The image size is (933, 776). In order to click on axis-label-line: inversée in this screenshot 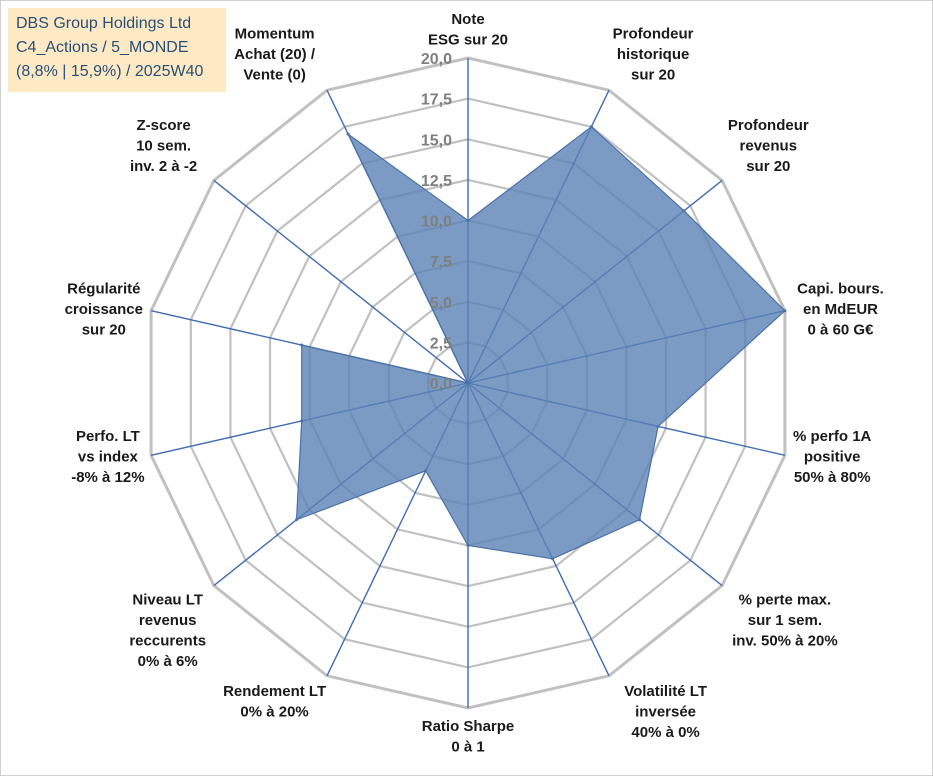, I will do `click(665, 712)`.